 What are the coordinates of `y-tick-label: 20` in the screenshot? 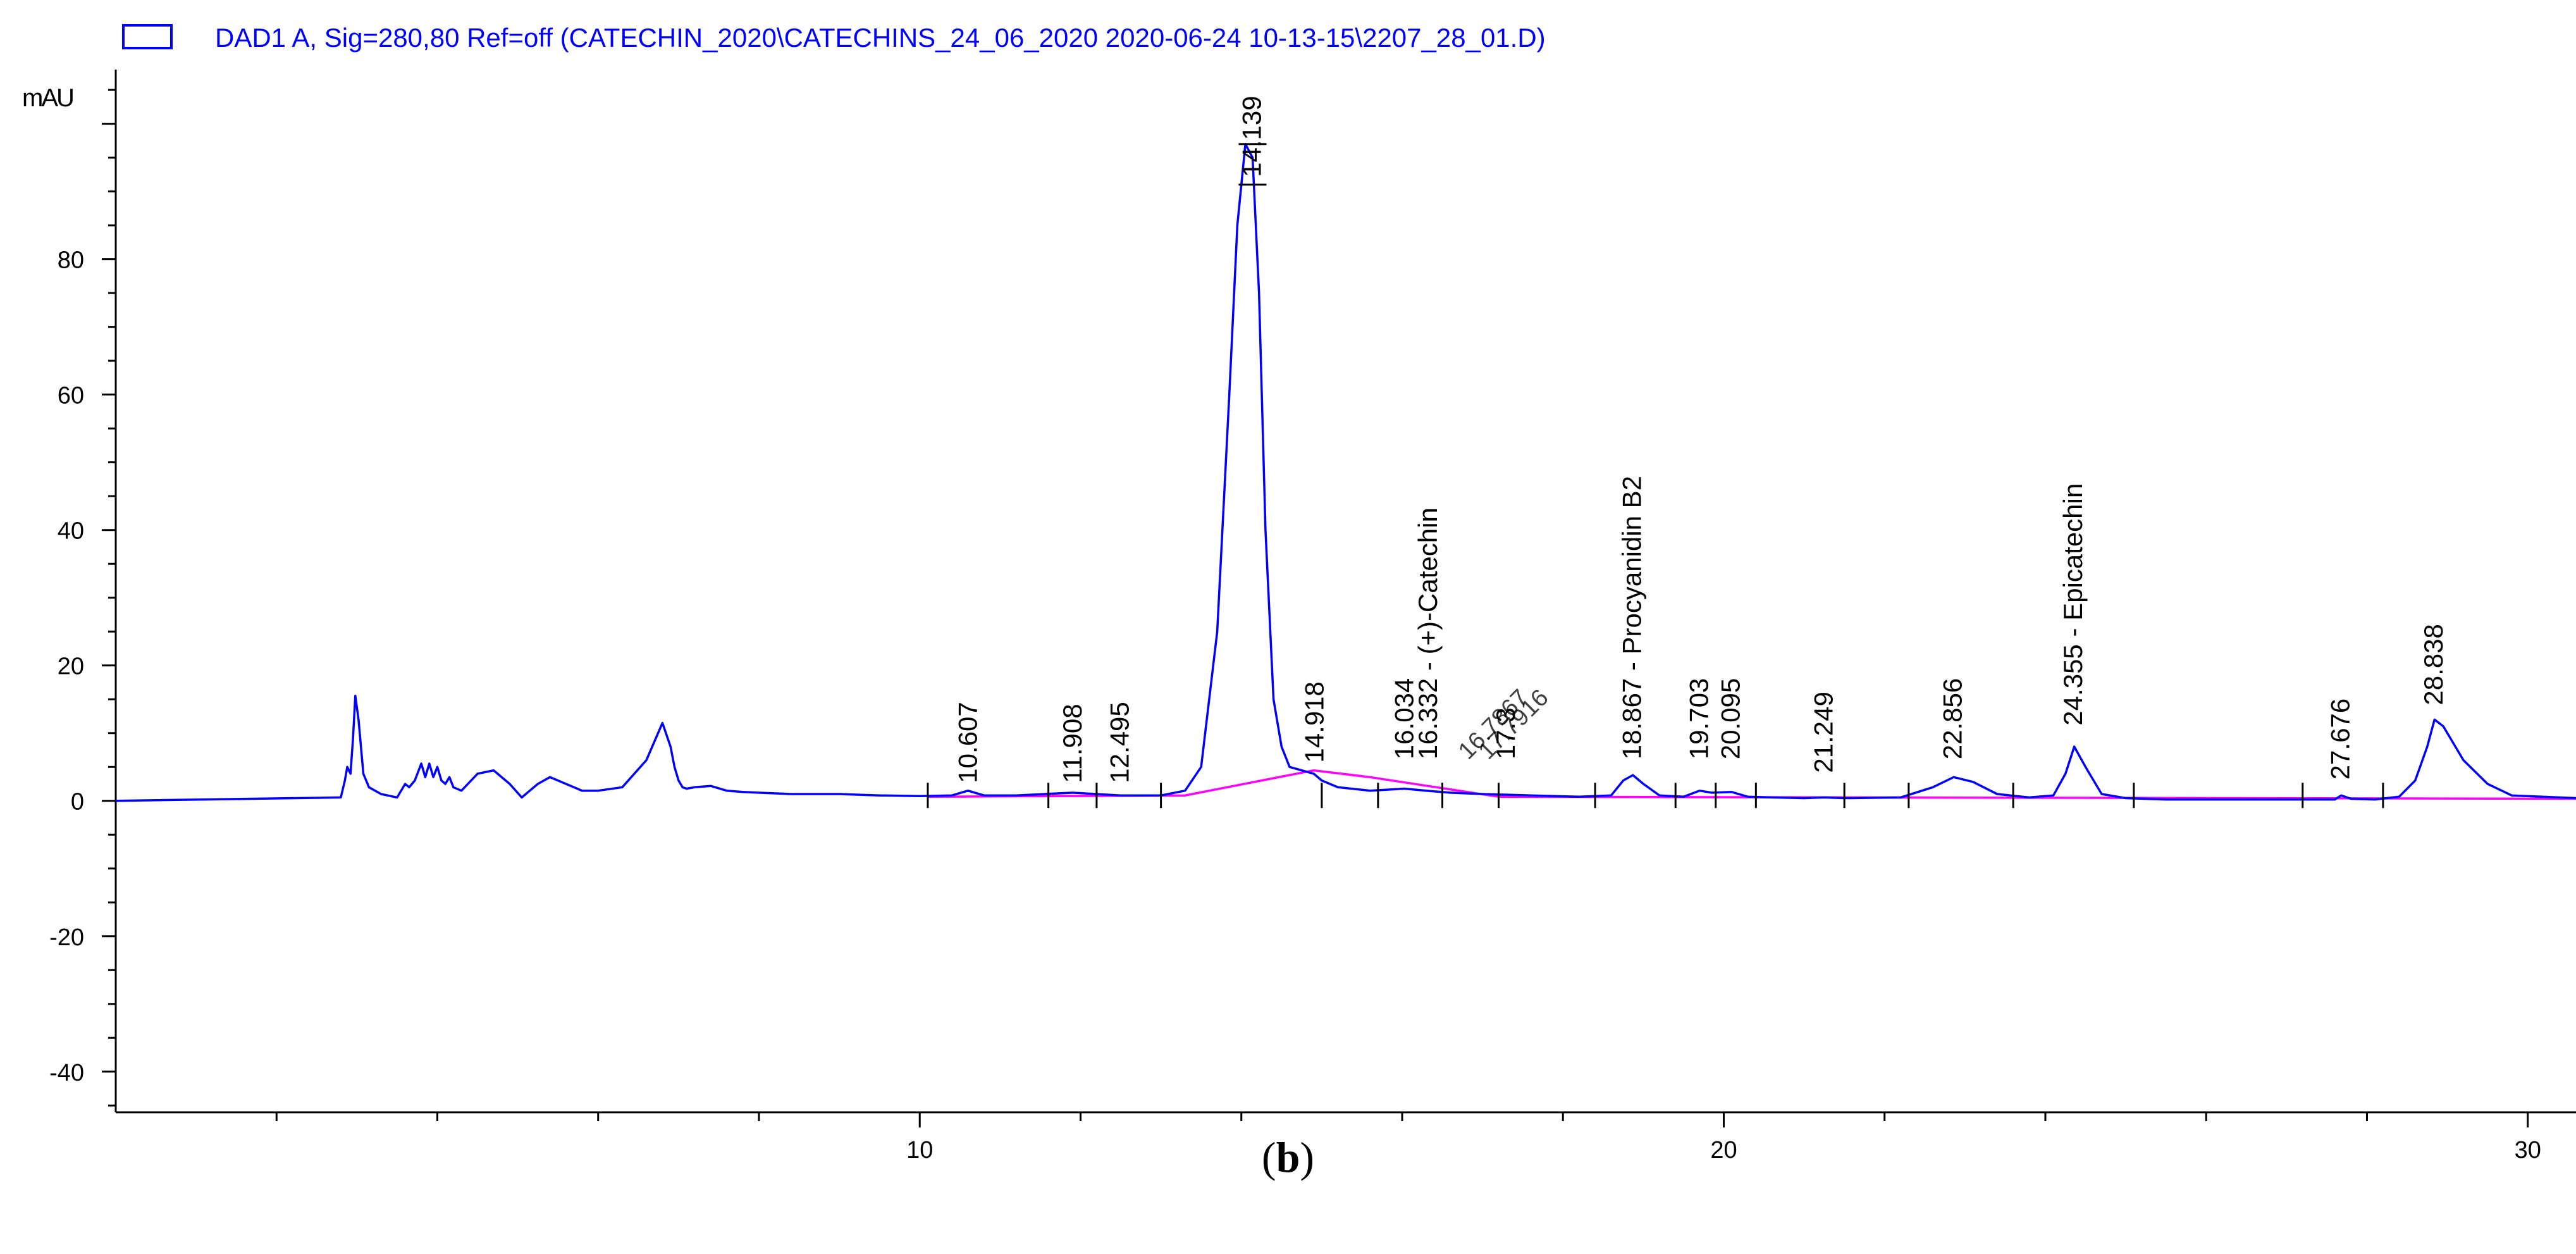 It's located at (71, 667).